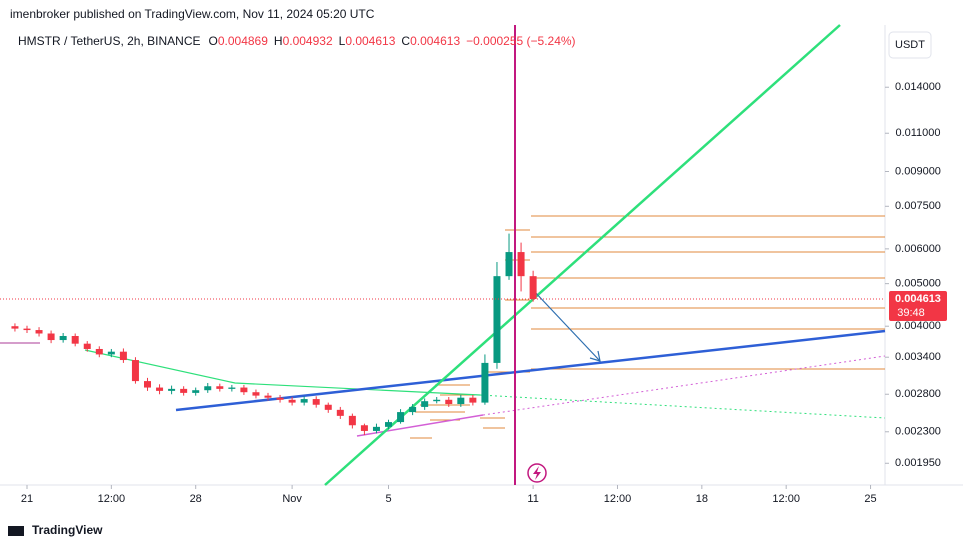 This screenshot has height=549, width=963. What do you see at coordinates (566, 325) in the screenshot?
I see `arrow` at bounding box center [566, 325].